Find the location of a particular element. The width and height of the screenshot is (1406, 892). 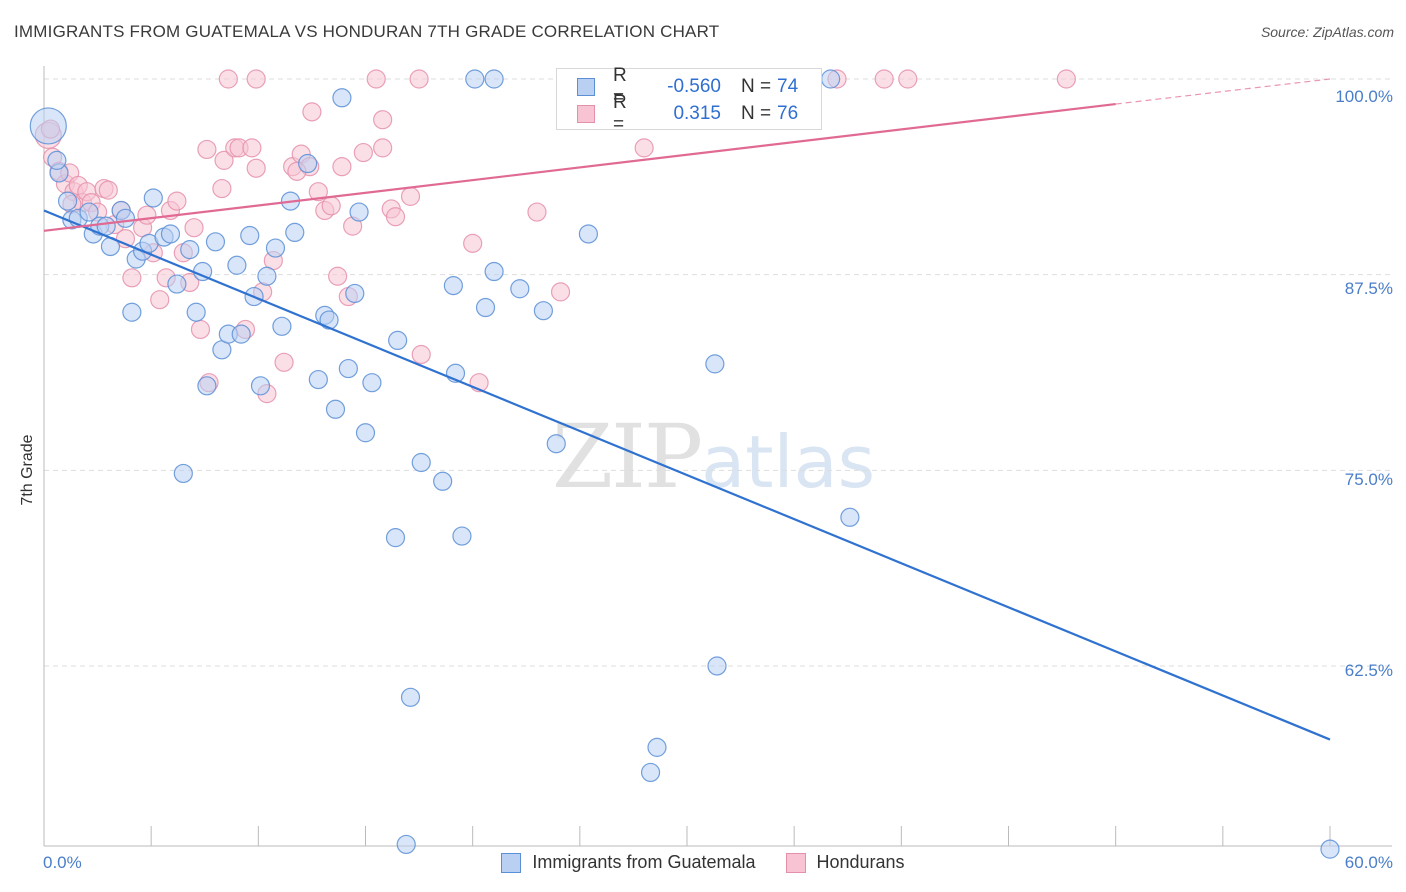

x-tick-label-max: 60.0% is located at coordinates (1368, 862).